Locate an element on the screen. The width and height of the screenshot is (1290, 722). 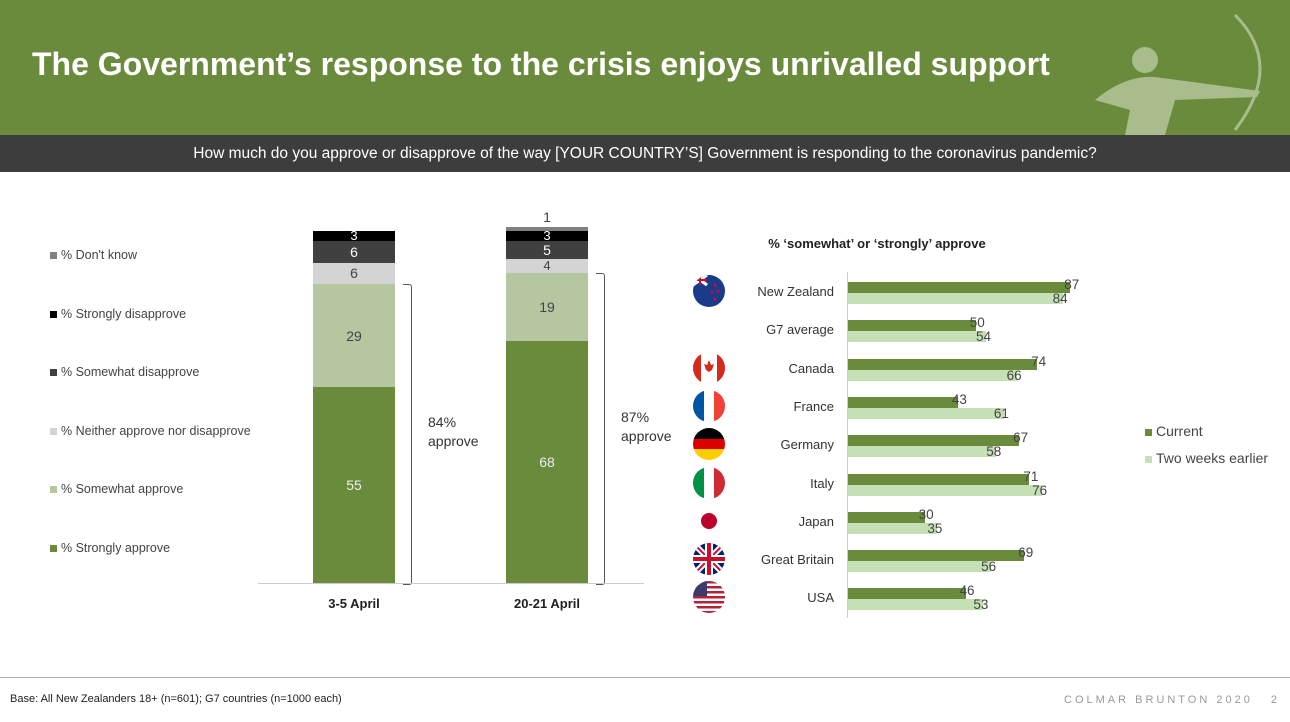
page-number: 2 is located at coordinates (1275, 700).